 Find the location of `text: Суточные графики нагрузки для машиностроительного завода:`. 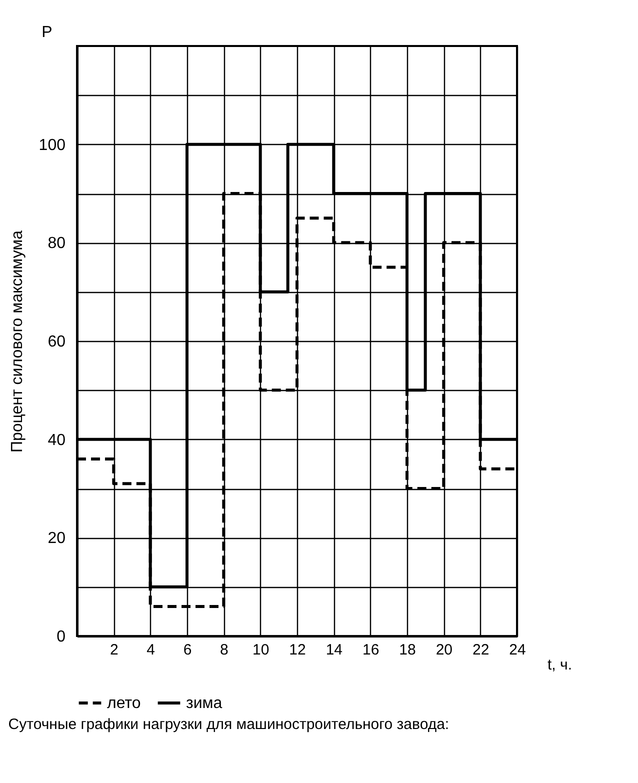

text: Суточные графики нагрузки для машиностроительного завода: is located at coordinates (229, 724).